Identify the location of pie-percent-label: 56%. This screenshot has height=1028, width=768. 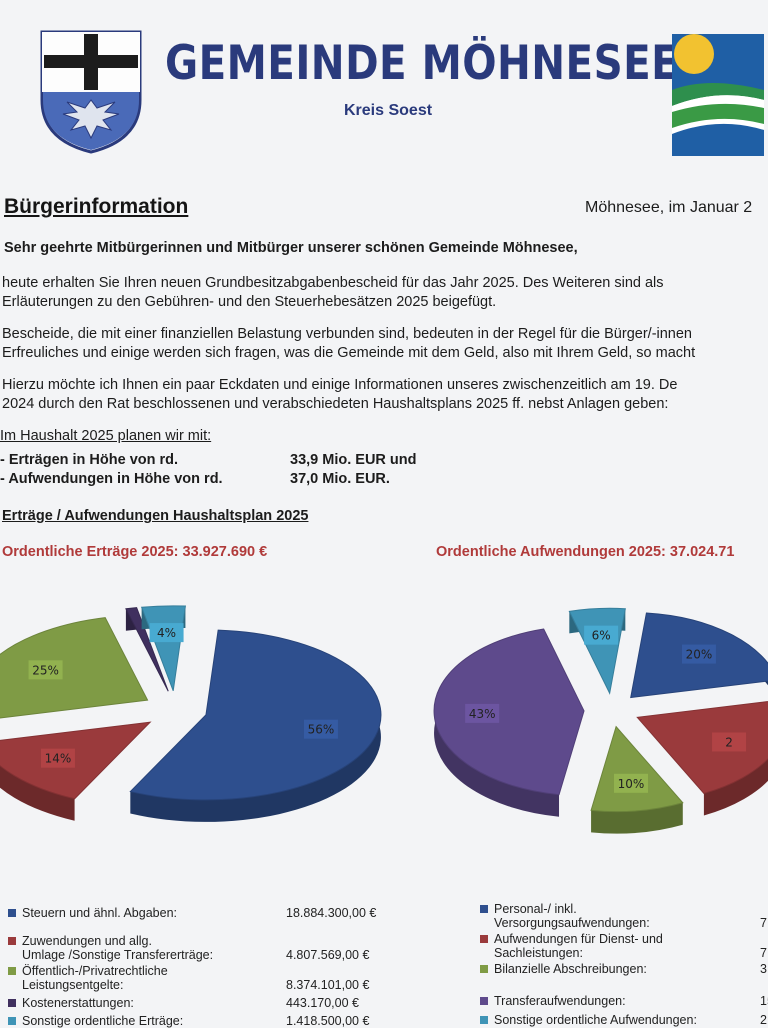
(321, 730).